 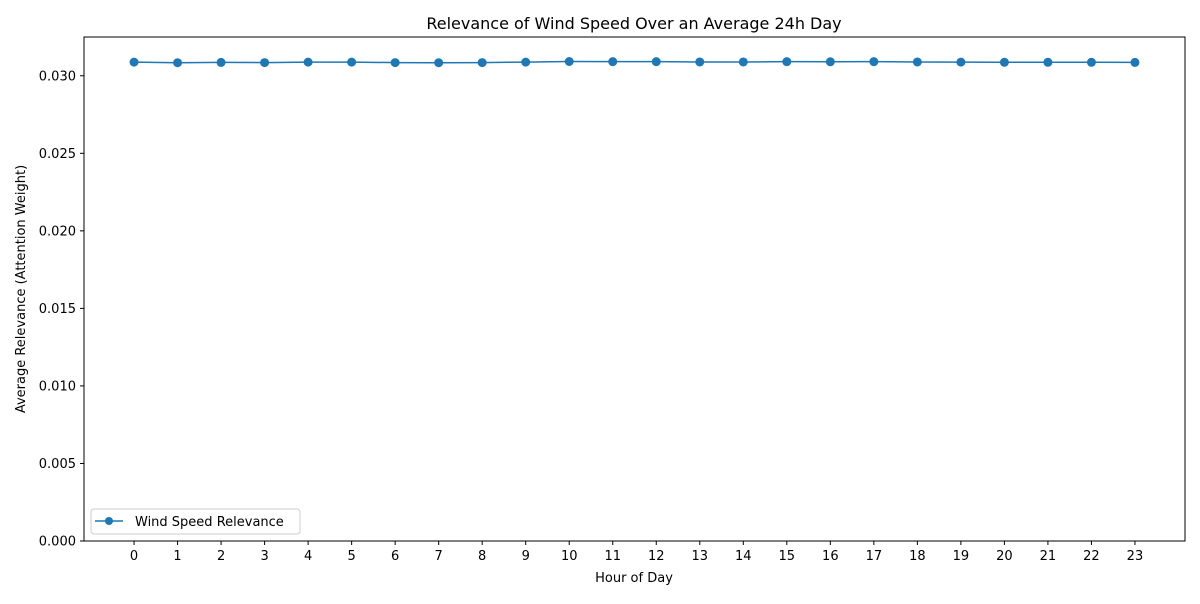 What do you see at coordinates (221, 556) in the screenshot?
I see `x-tick-label: 2` at bounding box center [221, 556].